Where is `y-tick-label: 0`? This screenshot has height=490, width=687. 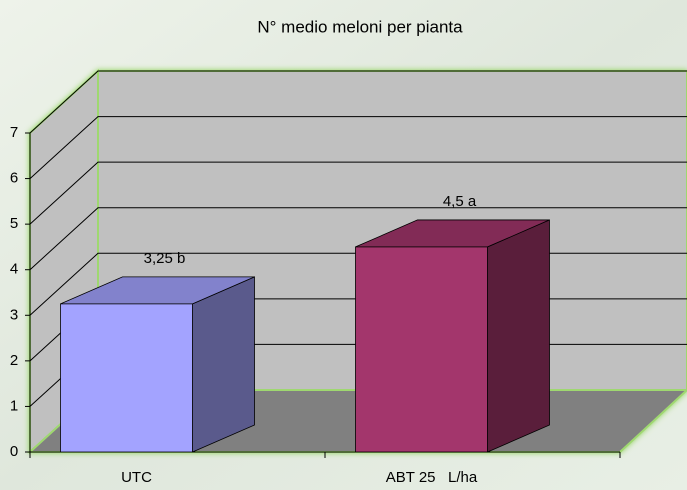
y-tick-label: 0 is located at coordinates (14, 451).